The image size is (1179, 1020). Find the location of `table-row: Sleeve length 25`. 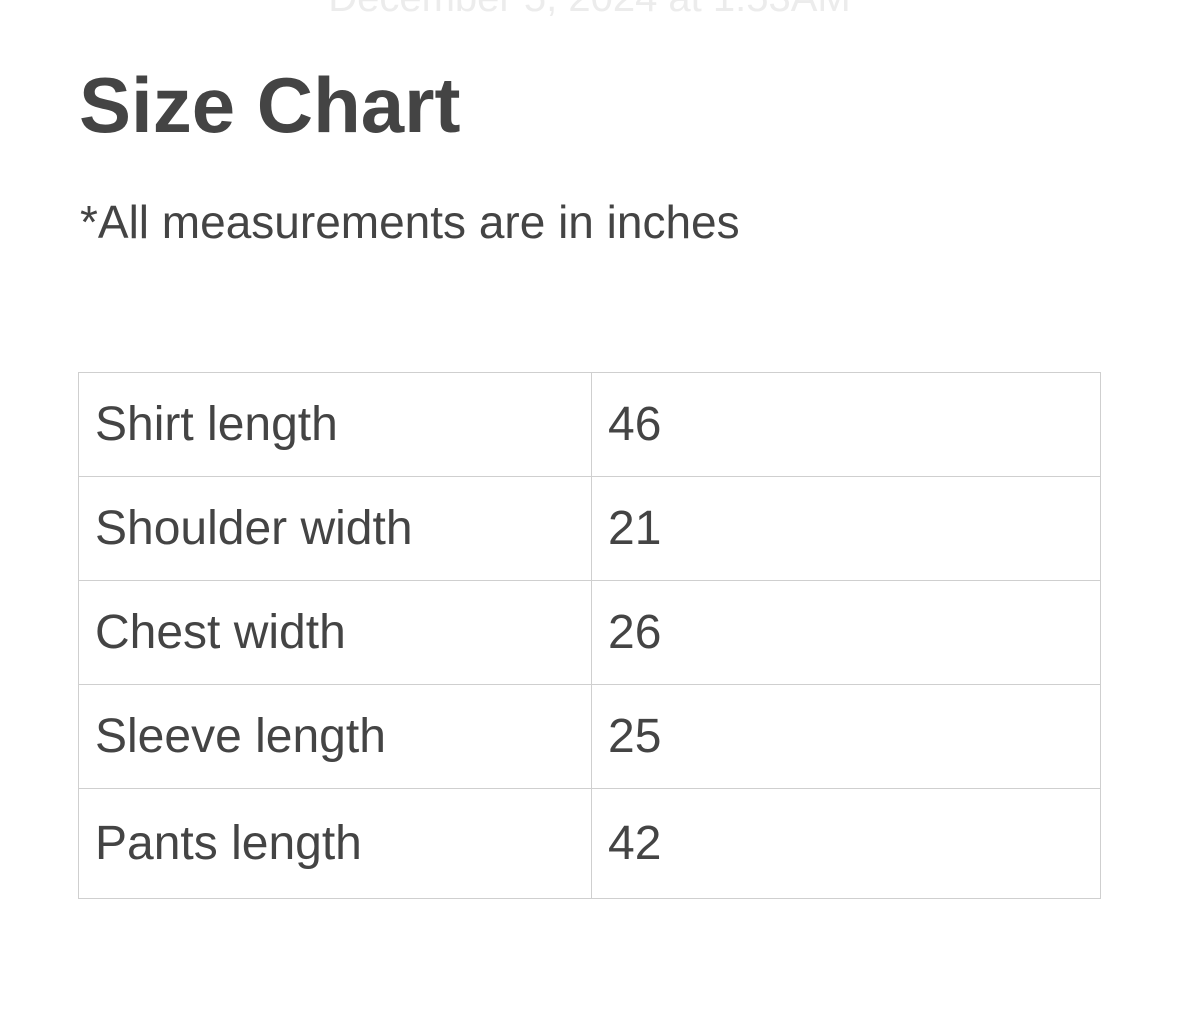

table-row: Sleeve length 25 is located at coordinates (589, 736).